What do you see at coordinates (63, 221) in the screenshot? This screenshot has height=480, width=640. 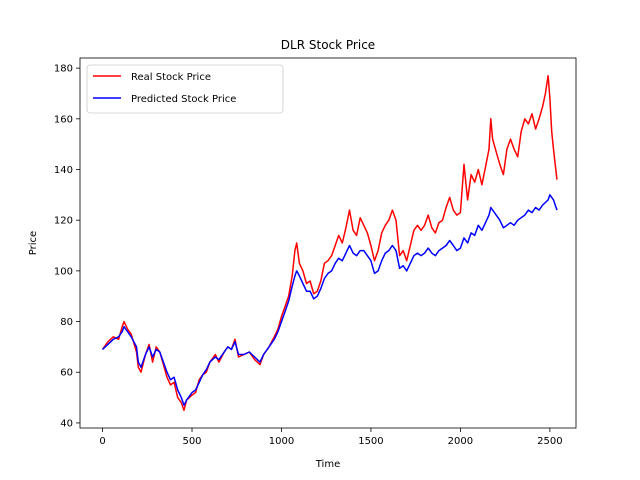 I see `y-tick-label: 120` at bounding box center [63, 221].